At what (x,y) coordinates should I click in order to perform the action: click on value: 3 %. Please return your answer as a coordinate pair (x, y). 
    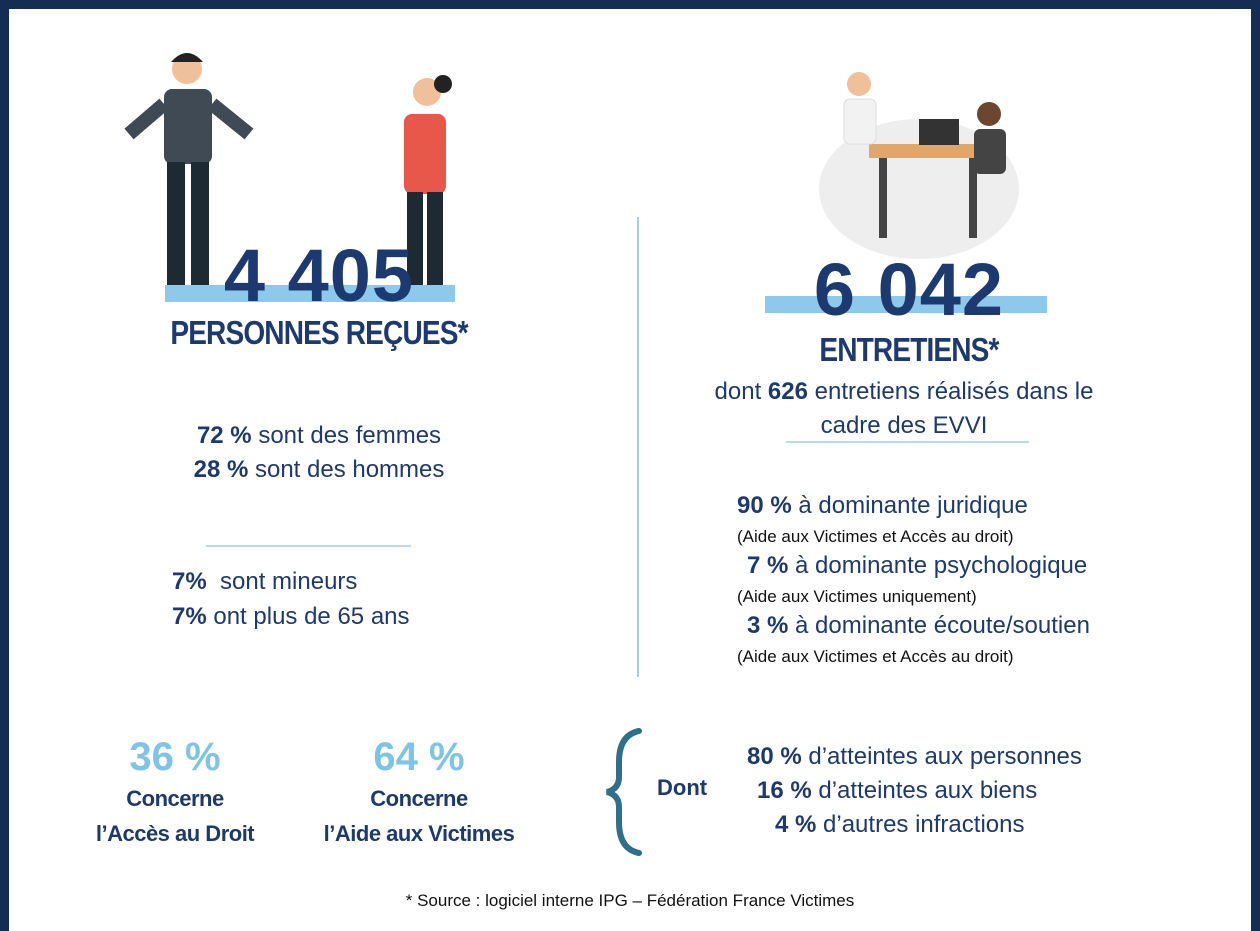
    Looking at the image, I should click on (768, 625).